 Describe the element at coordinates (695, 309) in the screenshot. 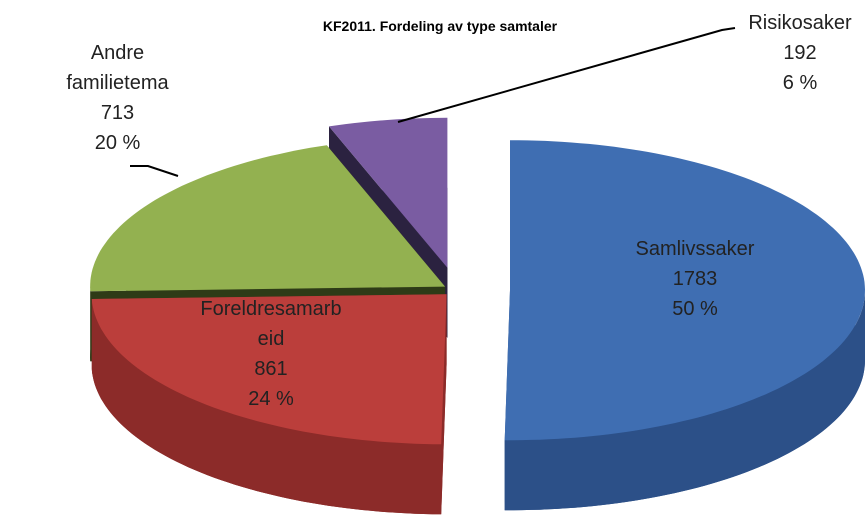

I see `percent-label: 50 %` at that location.